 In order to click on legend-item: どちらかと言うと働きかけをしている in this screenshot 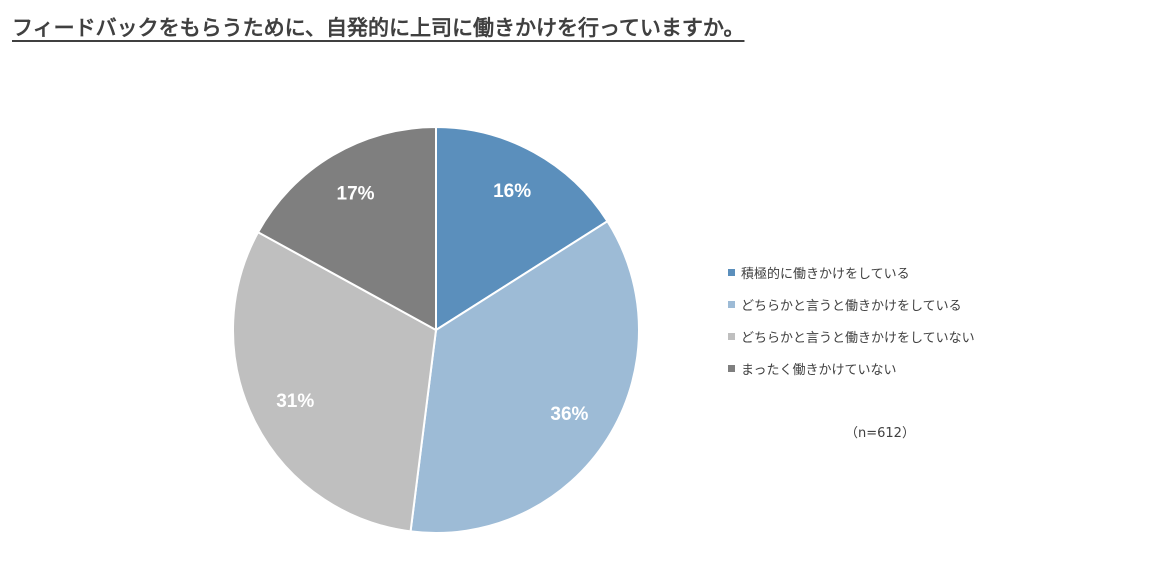, I will do `click(851, 304)`.